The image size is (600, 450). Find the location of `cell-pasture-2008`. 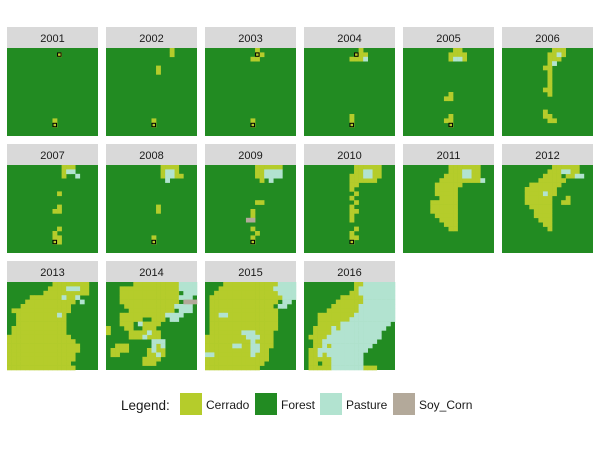

cell-pasture-2008 is located at coordinates (167, 180).